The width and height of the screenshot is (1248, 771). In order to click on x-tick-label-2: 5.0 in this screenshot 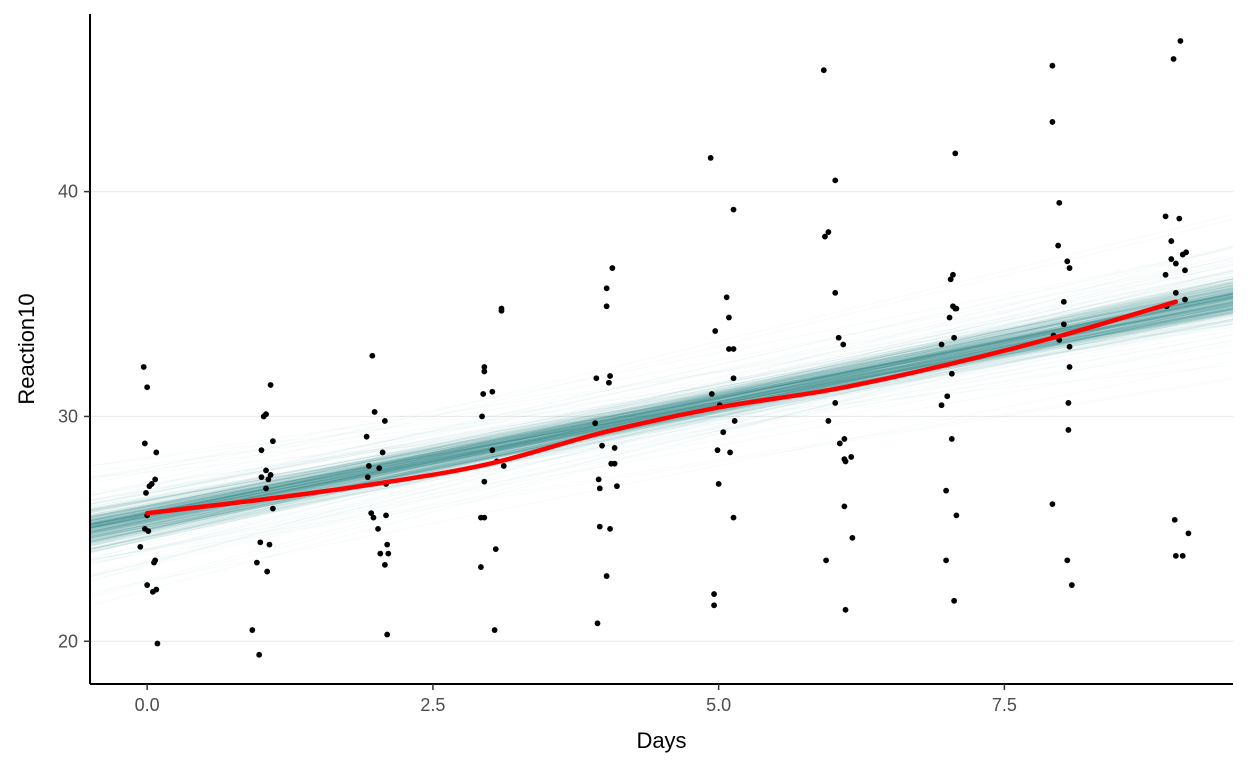, I will do `click(718, 705)`.